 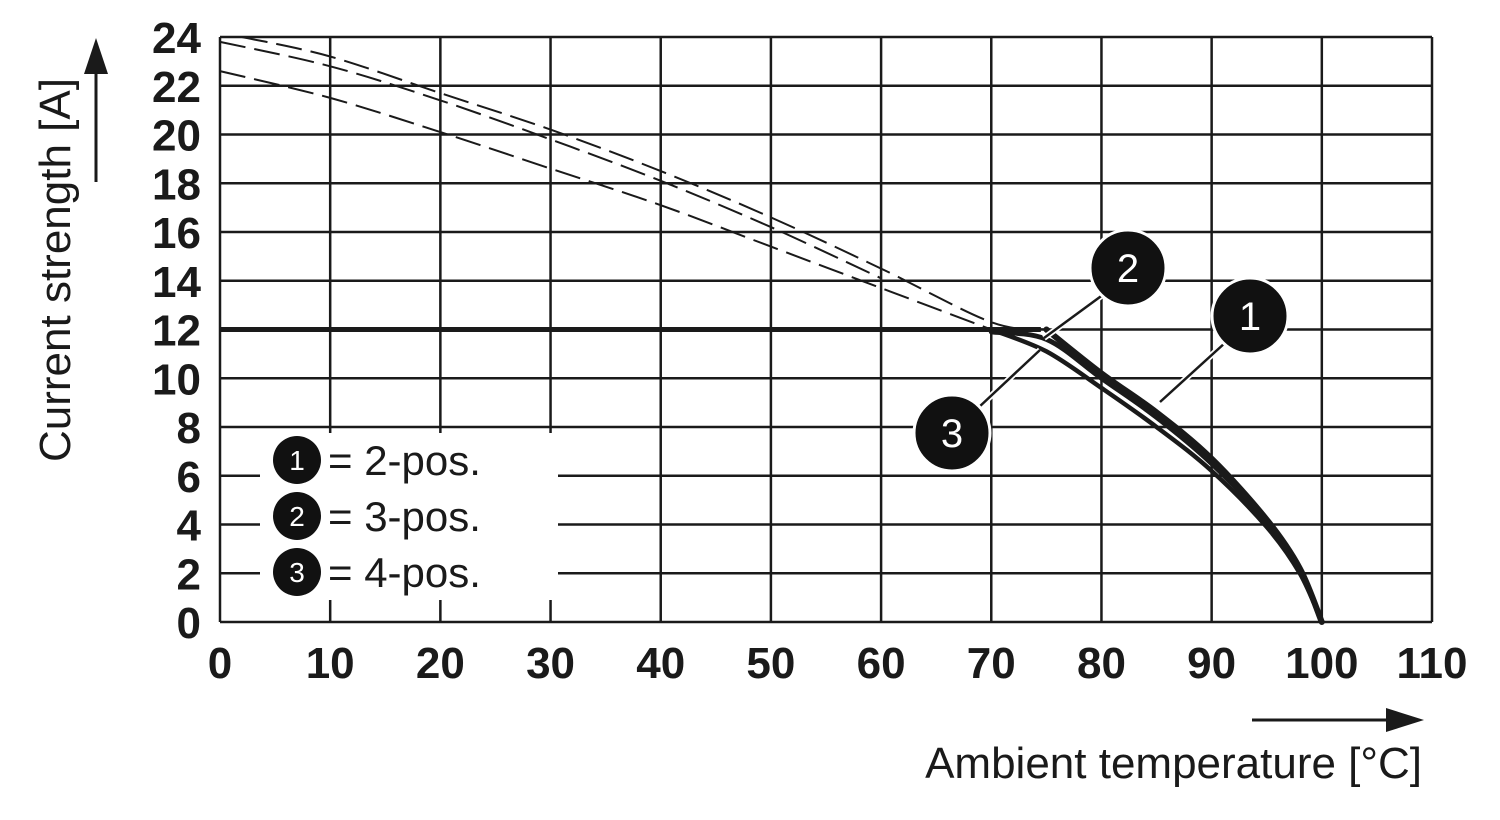 What do you see at coordinates (550, 160) in the screenshot?
I see `series-2-dashed-curve` at bounding box center [550, 160].